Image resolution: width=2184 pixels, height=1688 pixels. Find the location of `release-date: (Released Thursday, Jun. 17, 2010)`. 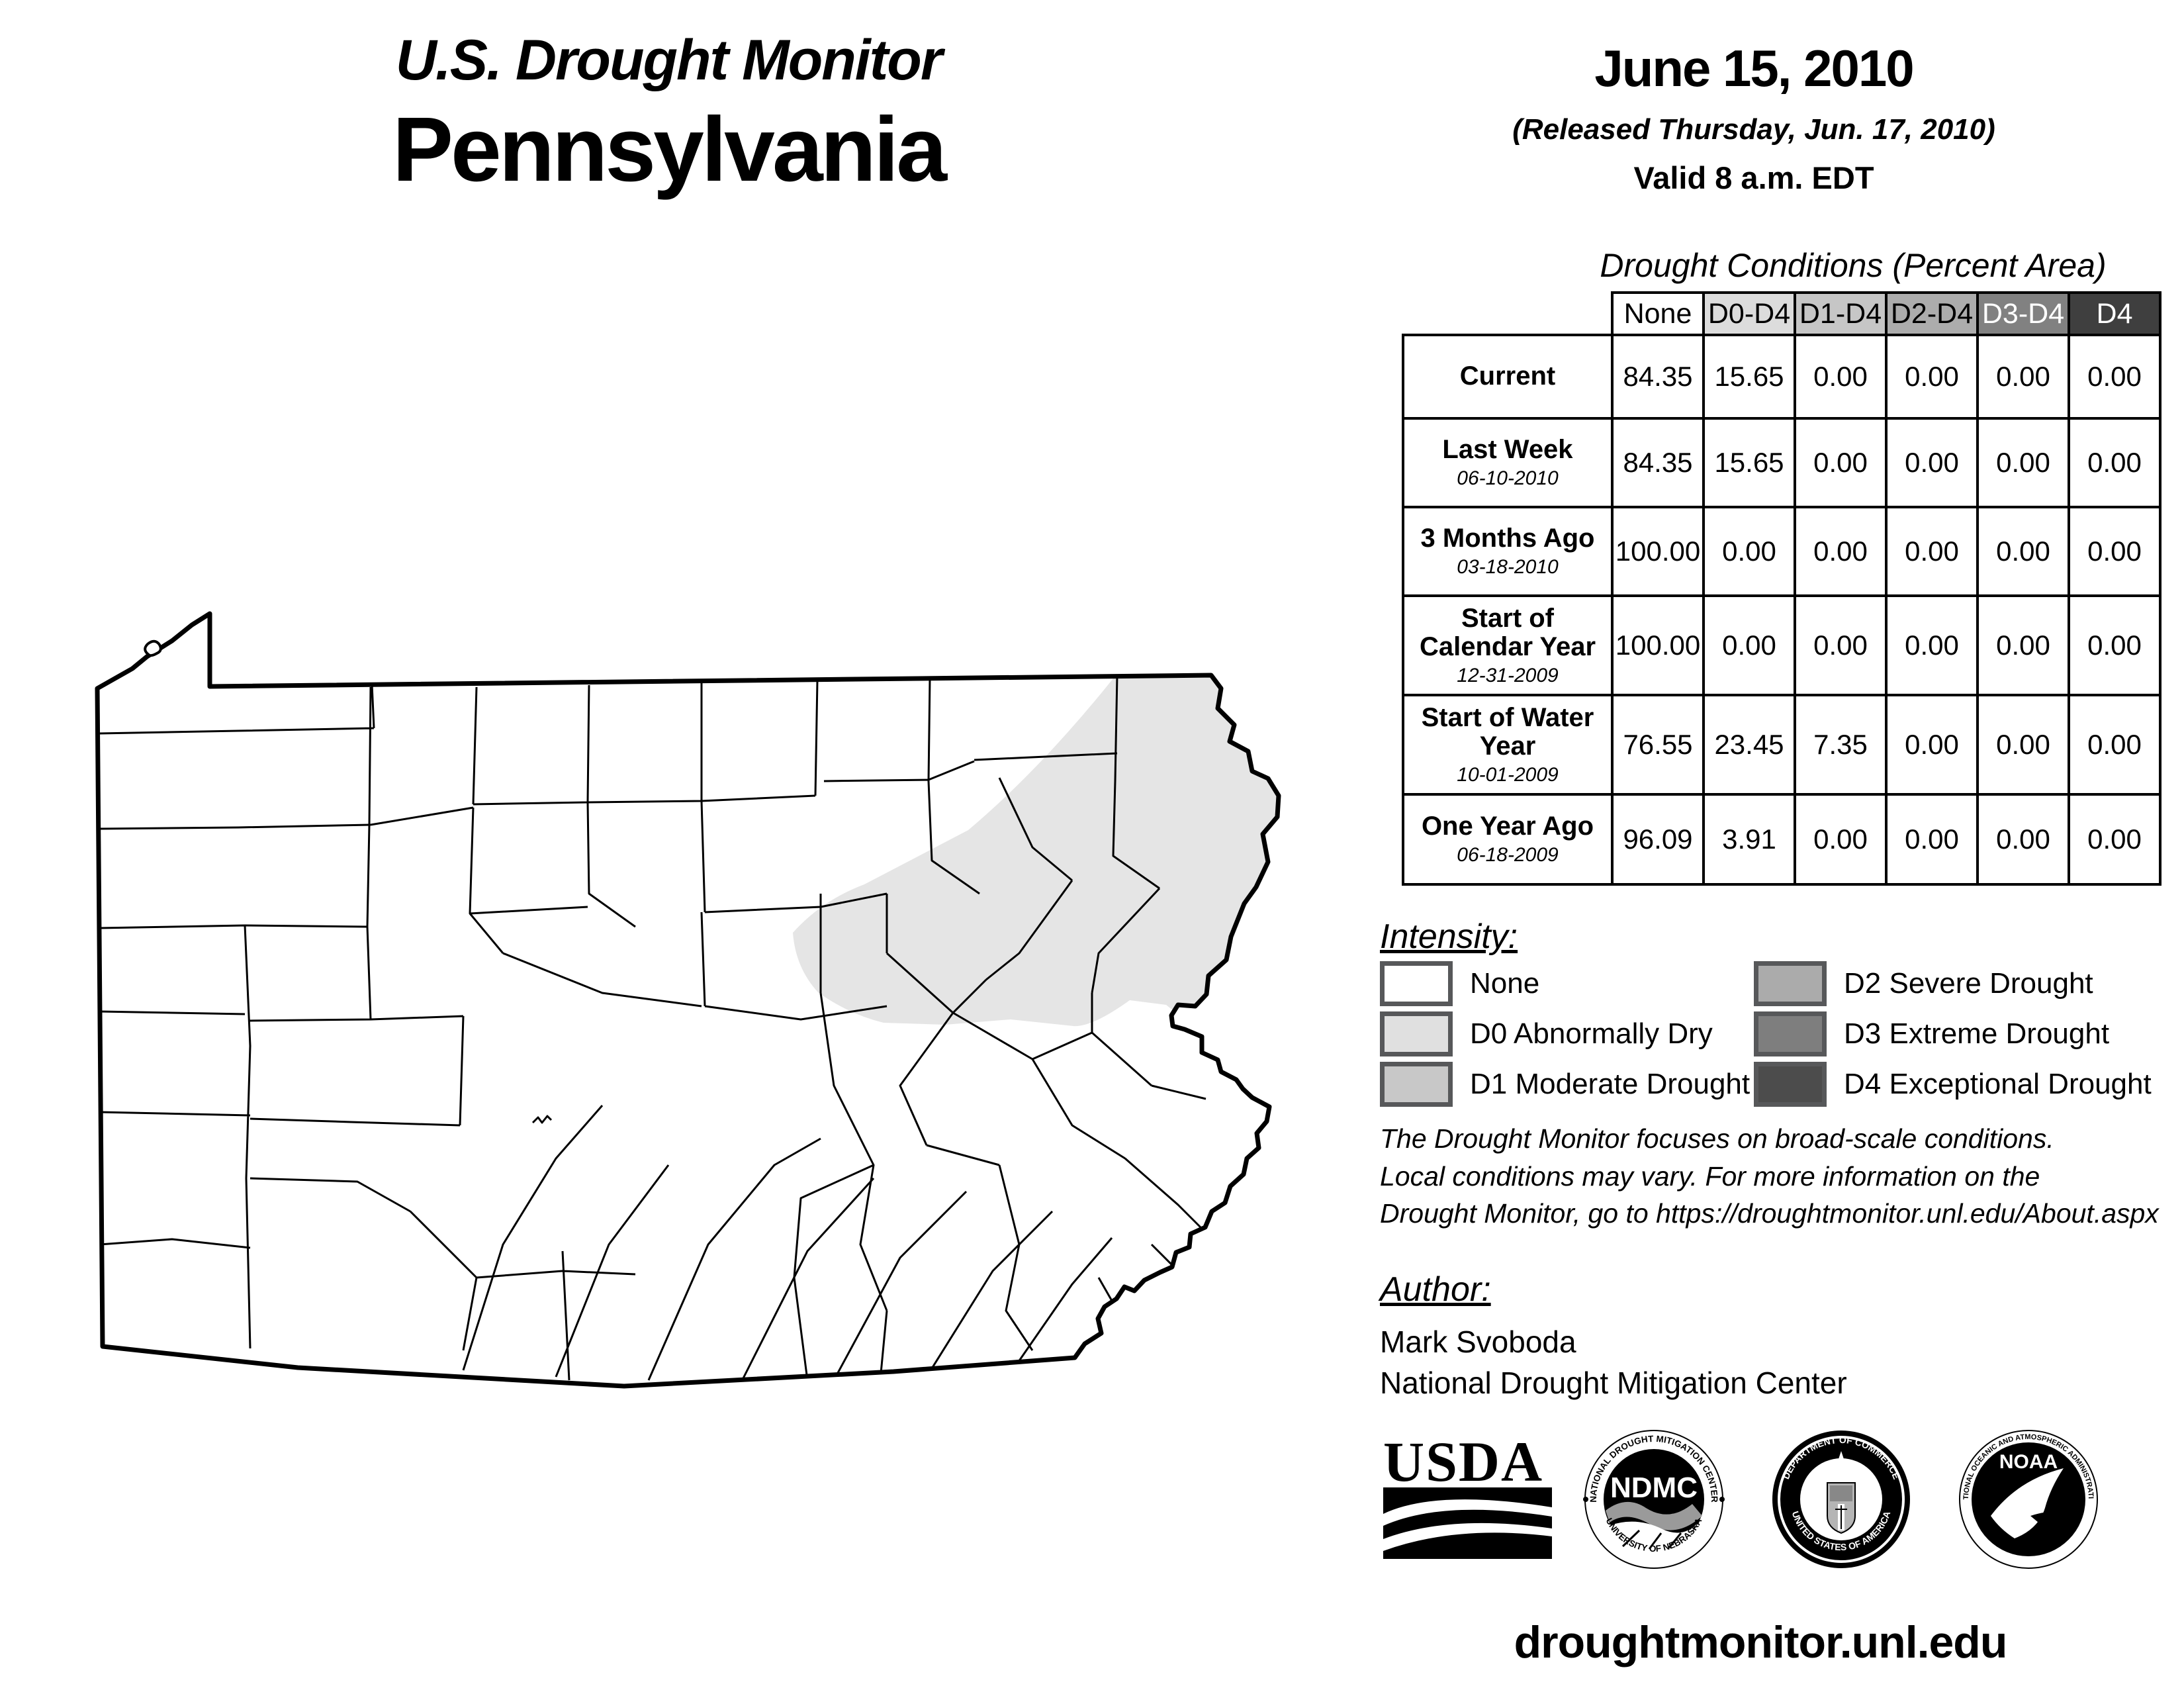

release-date: (Released Thursday, Jun. 17, 2010) is located at coordinates (1753, 129).